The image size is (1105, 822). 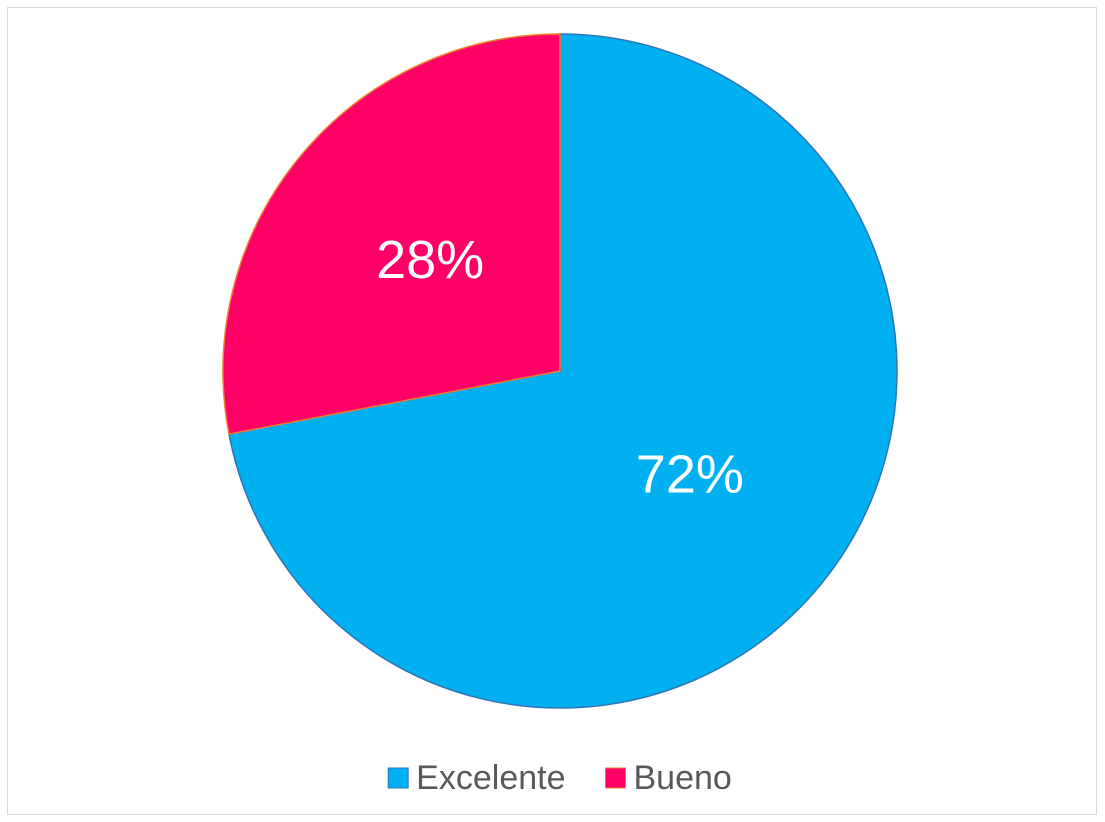 I want to click on data-label: 28%, so click(x=430, y=260).